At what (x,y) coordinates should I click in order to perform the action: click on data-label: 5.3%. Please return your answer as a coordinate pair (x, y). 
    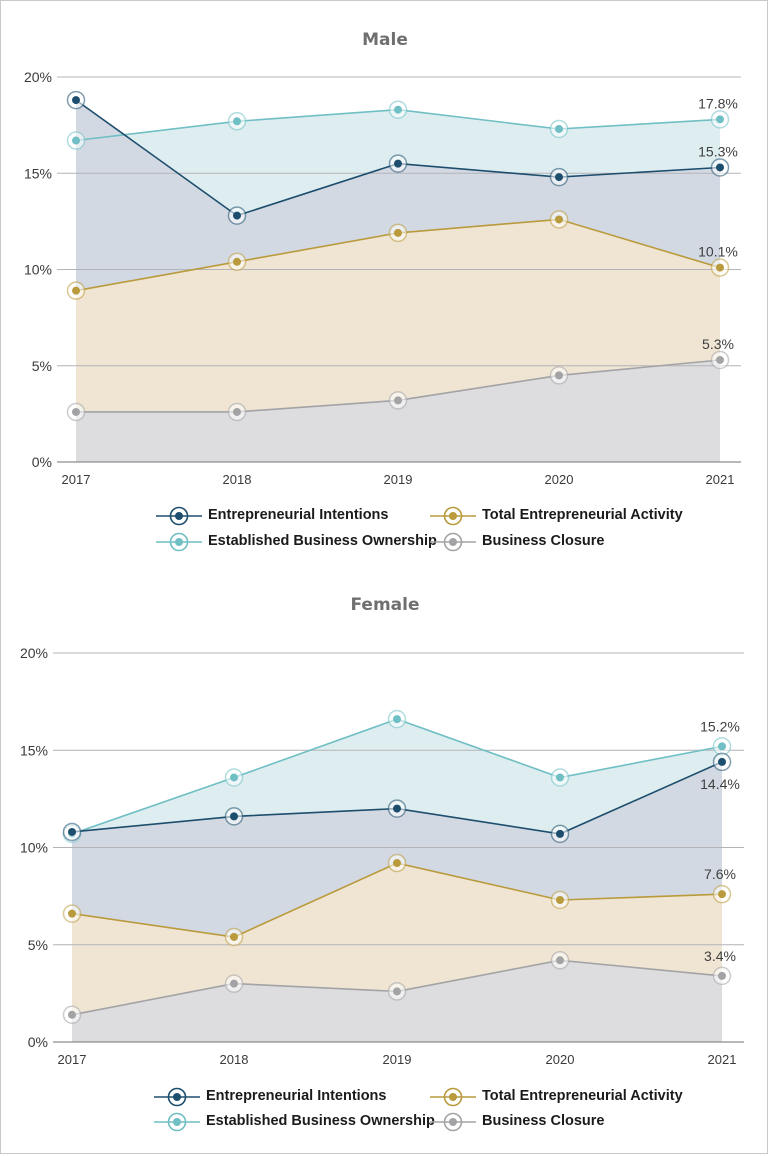
    Looking at the image, I should click on (718, 344).